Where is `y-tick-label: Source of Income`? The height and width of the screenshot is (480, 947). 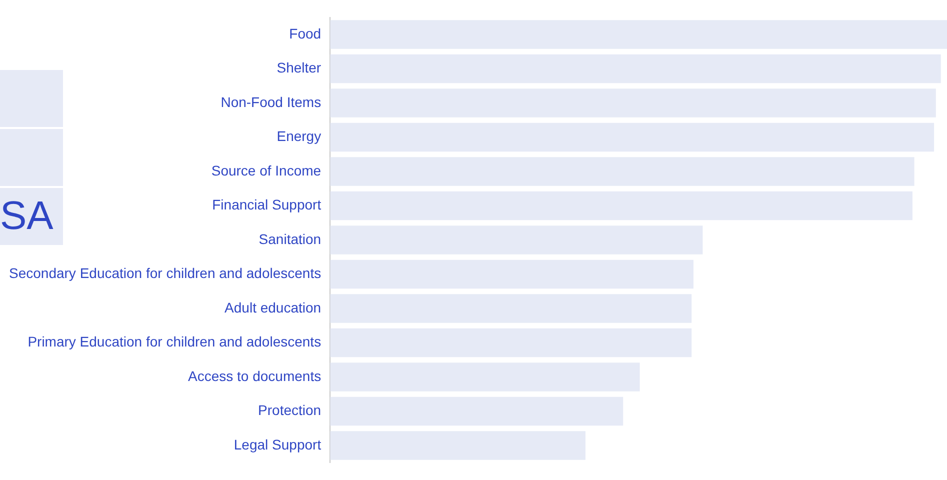
y-tick-label: Source of Income is located at coordinates (266, 170).